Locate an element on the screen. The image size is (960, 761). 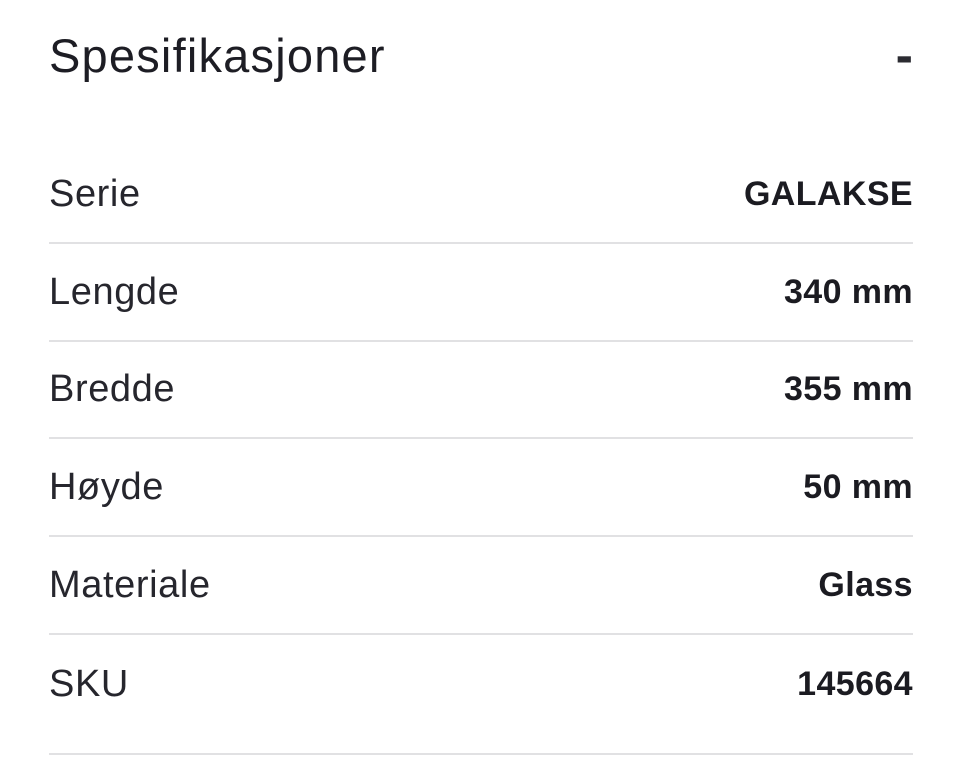
section-title: Spesifikasjoner is located at coordinates (217, 55).